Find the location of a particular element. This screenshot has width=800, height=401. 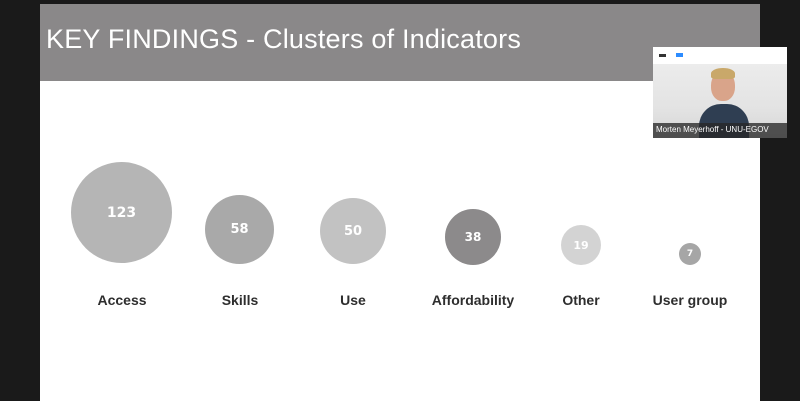

cluster-bubble-user-group: 7 is located at coordinates (690, 254).